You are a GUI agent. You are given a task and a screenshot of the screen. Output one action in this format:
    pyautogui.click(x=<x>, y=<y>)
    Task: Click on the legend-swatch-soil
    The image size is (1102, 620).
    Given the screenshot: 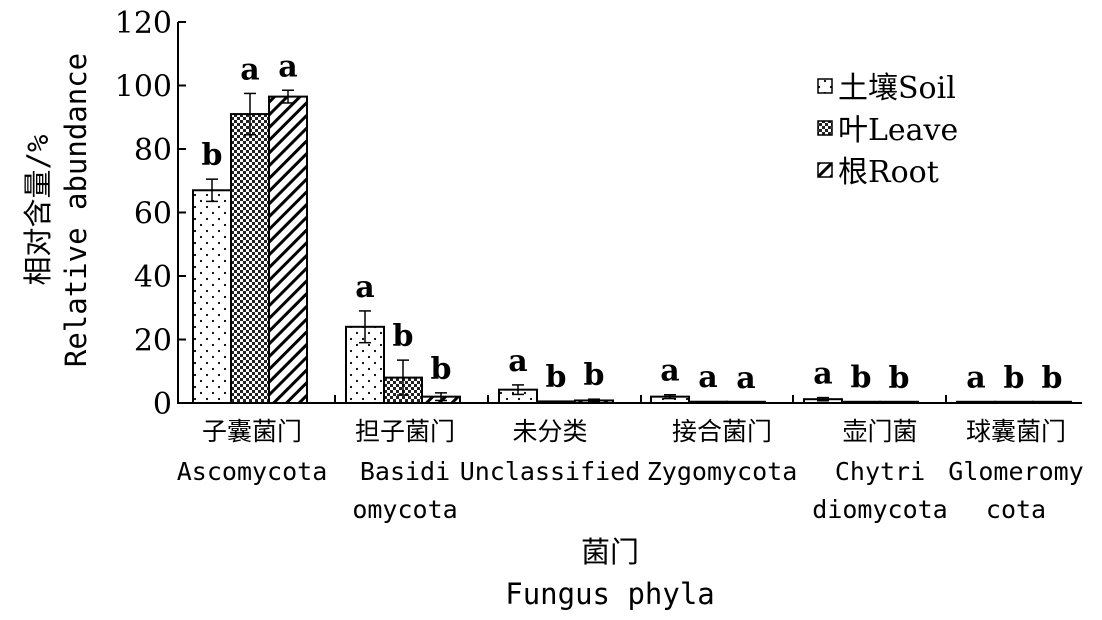 What is the action you would take?
    pyautogui.click(x=825, y=86)
    